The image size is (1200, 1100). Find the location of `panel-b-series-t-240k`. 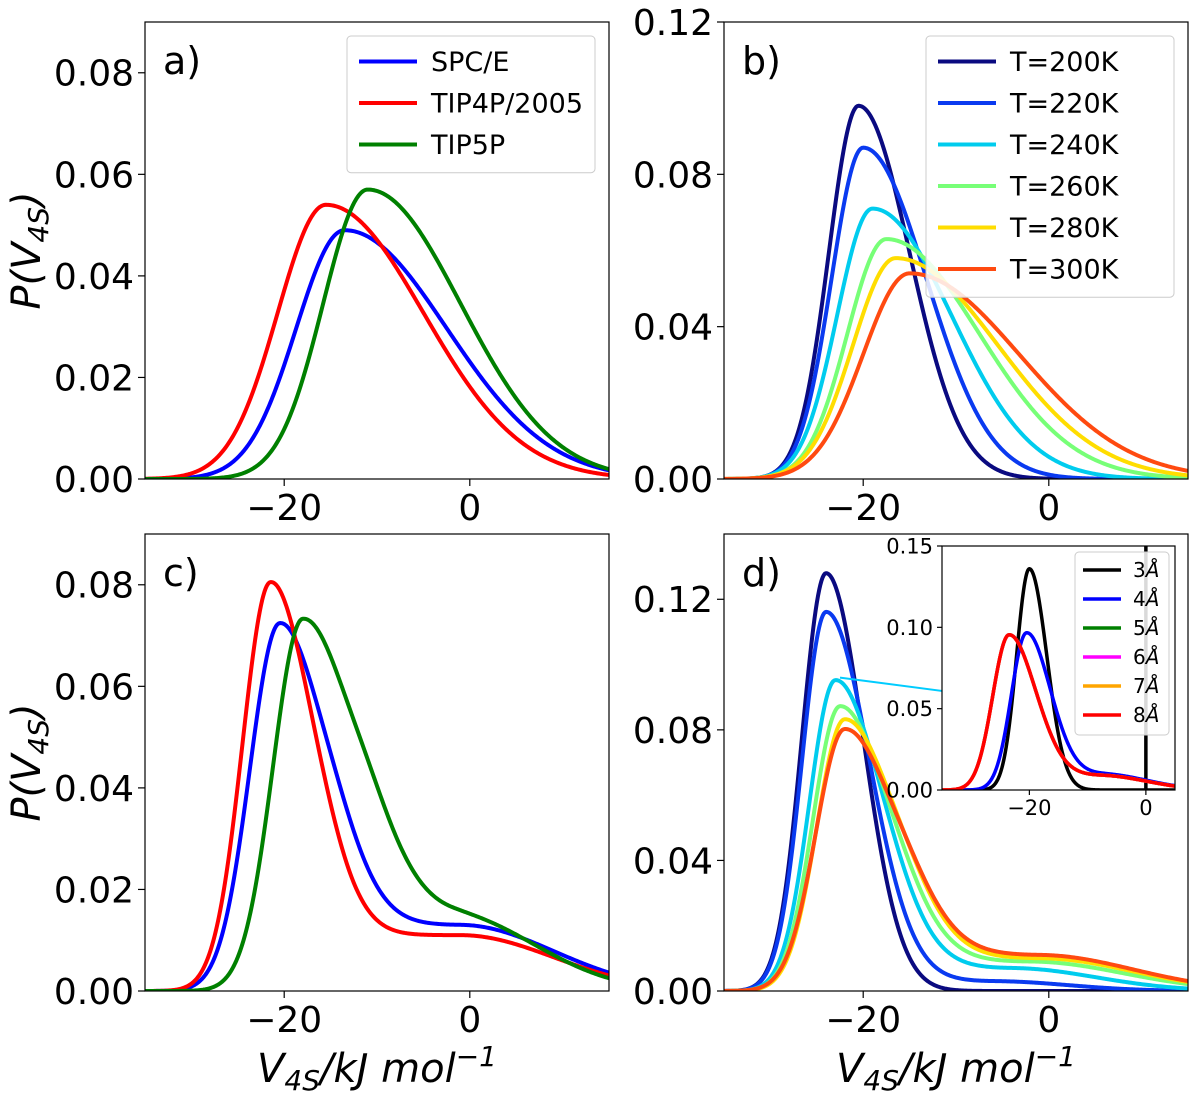

panel-b-series-t-240k is located at coordinates (956, 342).